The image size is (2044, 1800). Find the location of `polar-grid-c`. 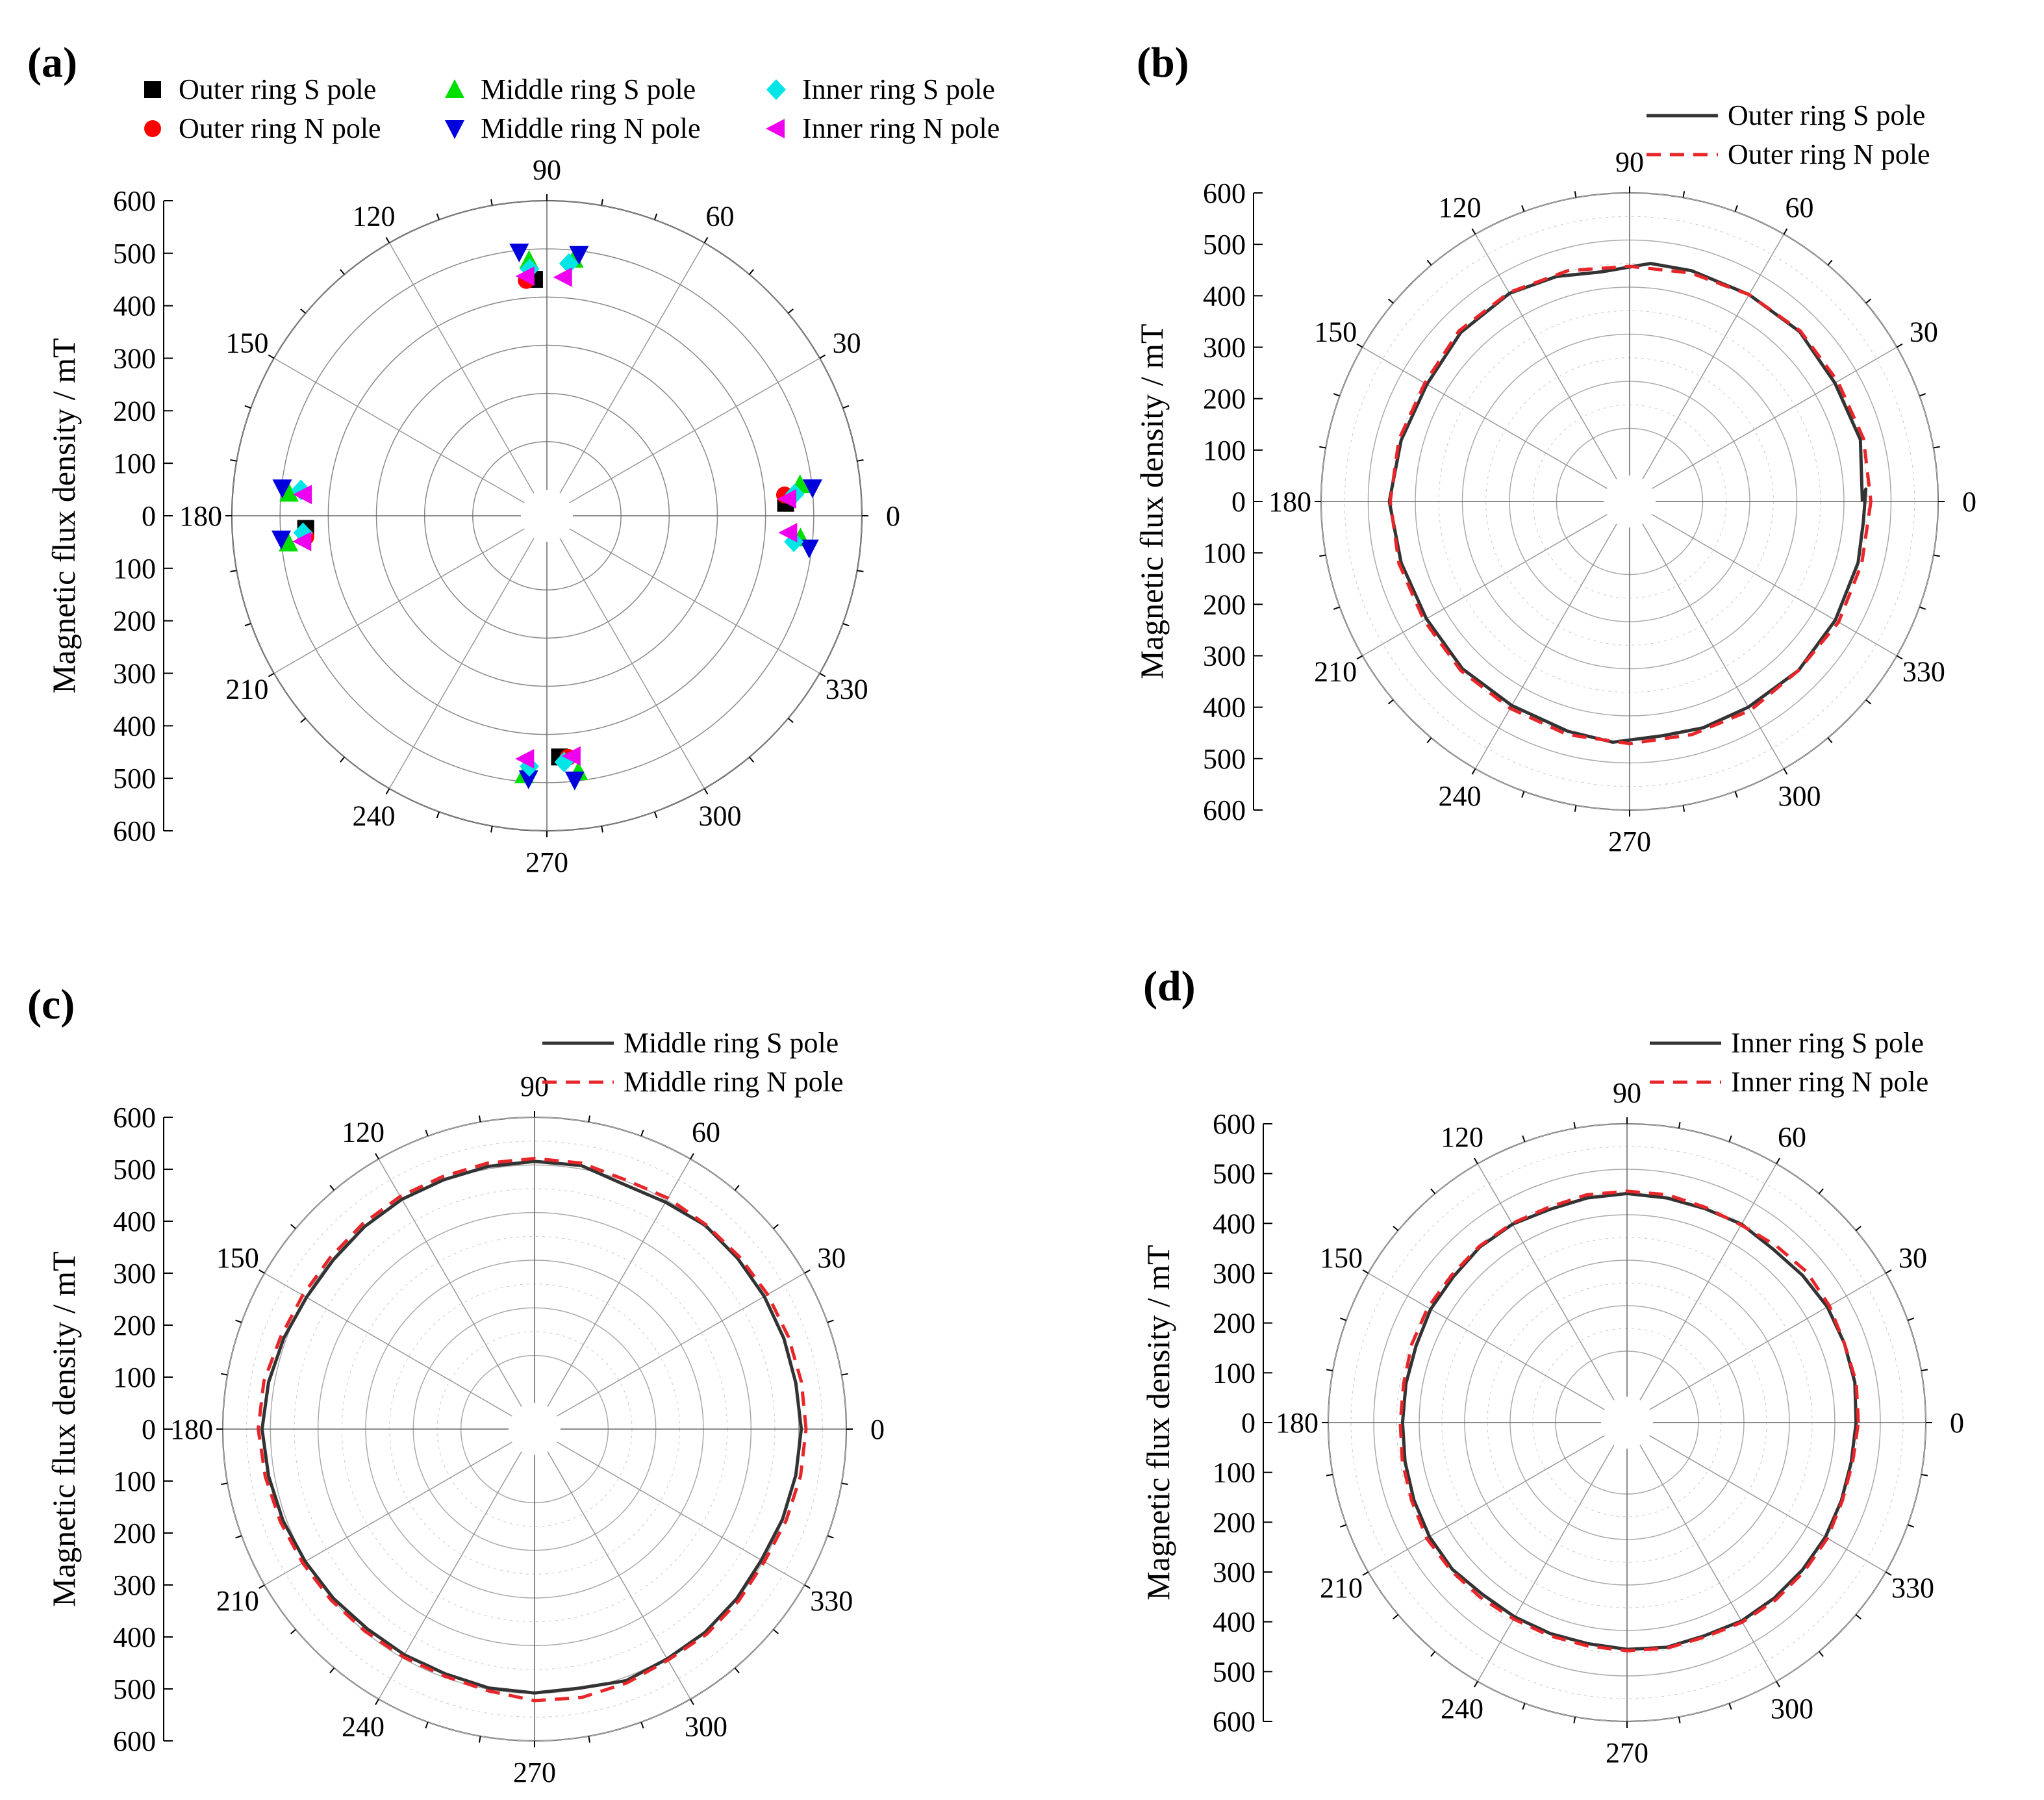

polar-grid-c is located at coordinates (534, 1429).